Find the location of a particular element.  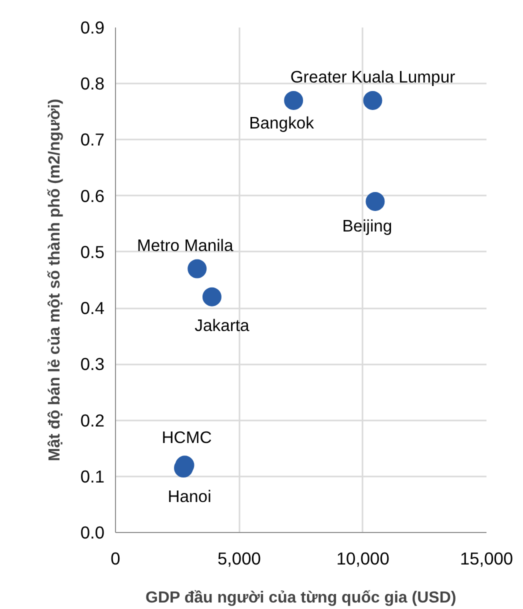

y-tick-label: 0.5 is located at coordinates (92, 252).